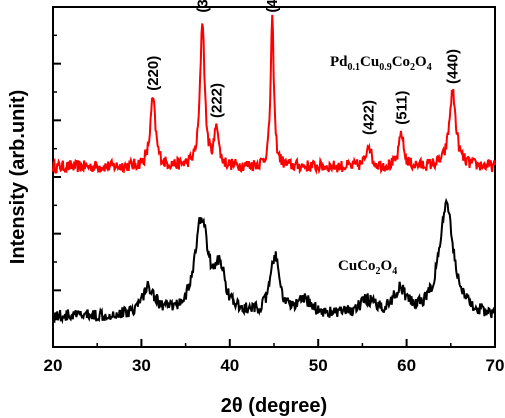  What do you see at coordinates (229, 365) in the screenshot?
I see `x-tick-label: 40` at bounding box center [229, 365].